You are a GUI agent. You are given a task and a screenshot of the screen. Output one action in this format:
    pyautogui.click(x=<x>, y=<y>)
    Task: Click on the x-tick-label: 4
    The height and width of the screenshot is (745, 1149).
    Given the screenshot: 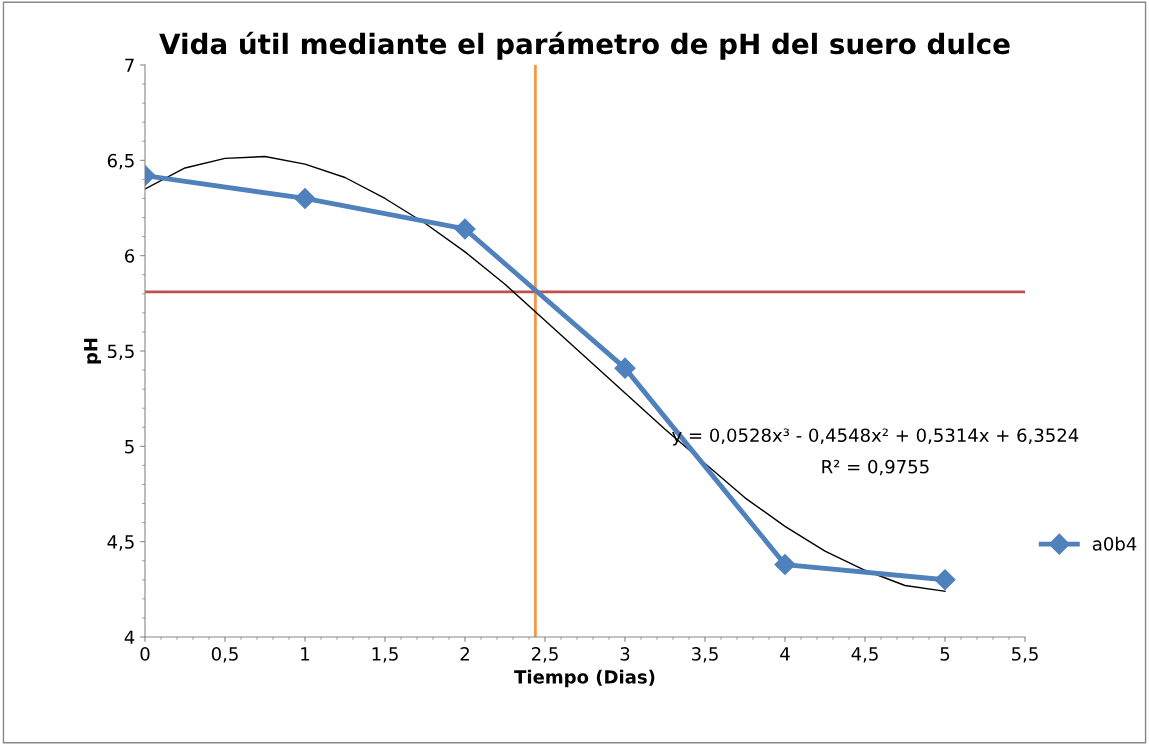 What is the action you would take?
    pyautogui.click(x=785, y=654)
    